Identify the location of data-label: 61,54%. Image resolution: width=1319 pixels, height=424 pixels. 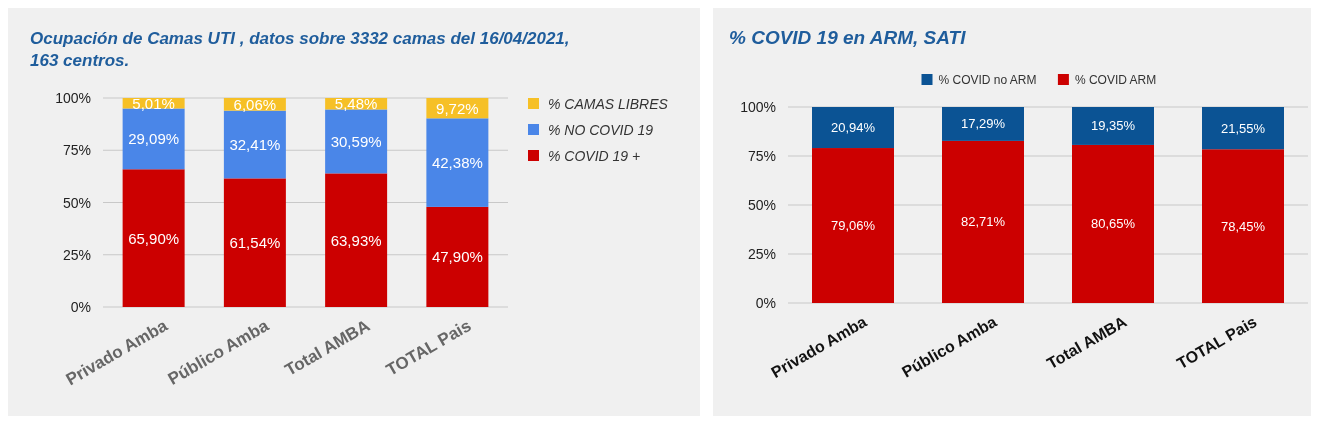
(255, 243).